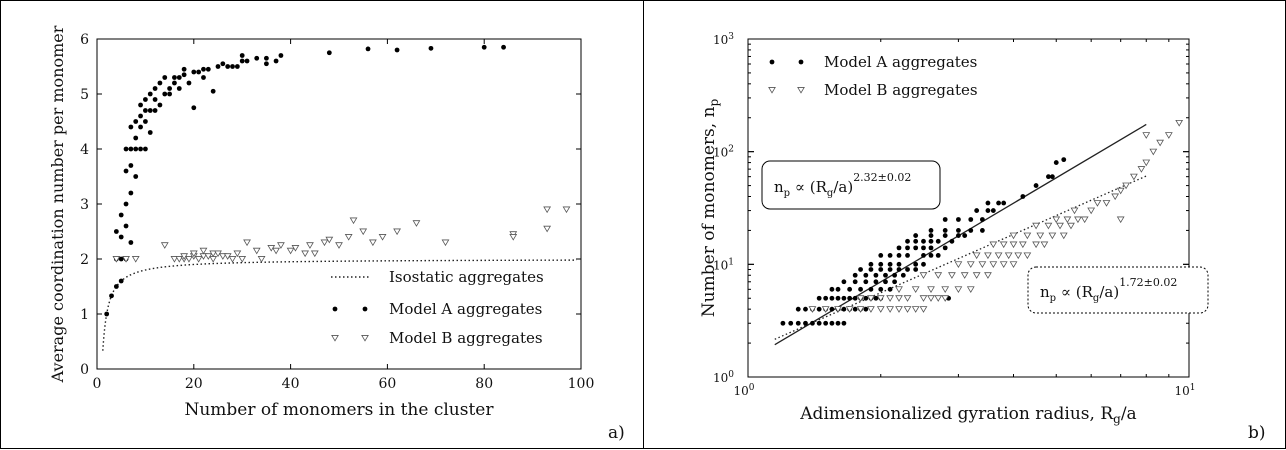 This screenshot has width=1286, height=450. What do you see at coordinates (900, 62) in the screenshot?
I see `legend-label-model-a: Model A aggregates` at bounding box center [900, 62].